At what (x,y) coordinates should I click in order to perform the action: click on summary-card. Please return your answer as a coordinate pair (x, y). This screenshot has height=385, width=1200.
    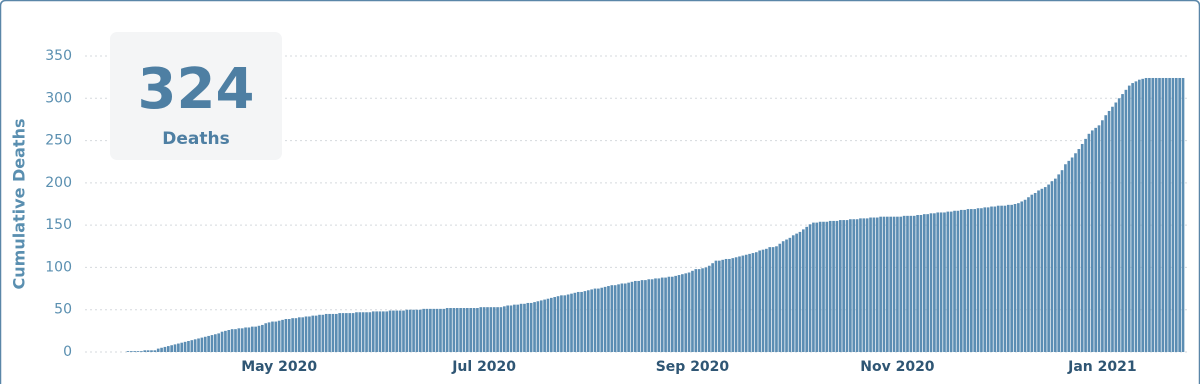
    Looking at the image, I should click on (196, 96).